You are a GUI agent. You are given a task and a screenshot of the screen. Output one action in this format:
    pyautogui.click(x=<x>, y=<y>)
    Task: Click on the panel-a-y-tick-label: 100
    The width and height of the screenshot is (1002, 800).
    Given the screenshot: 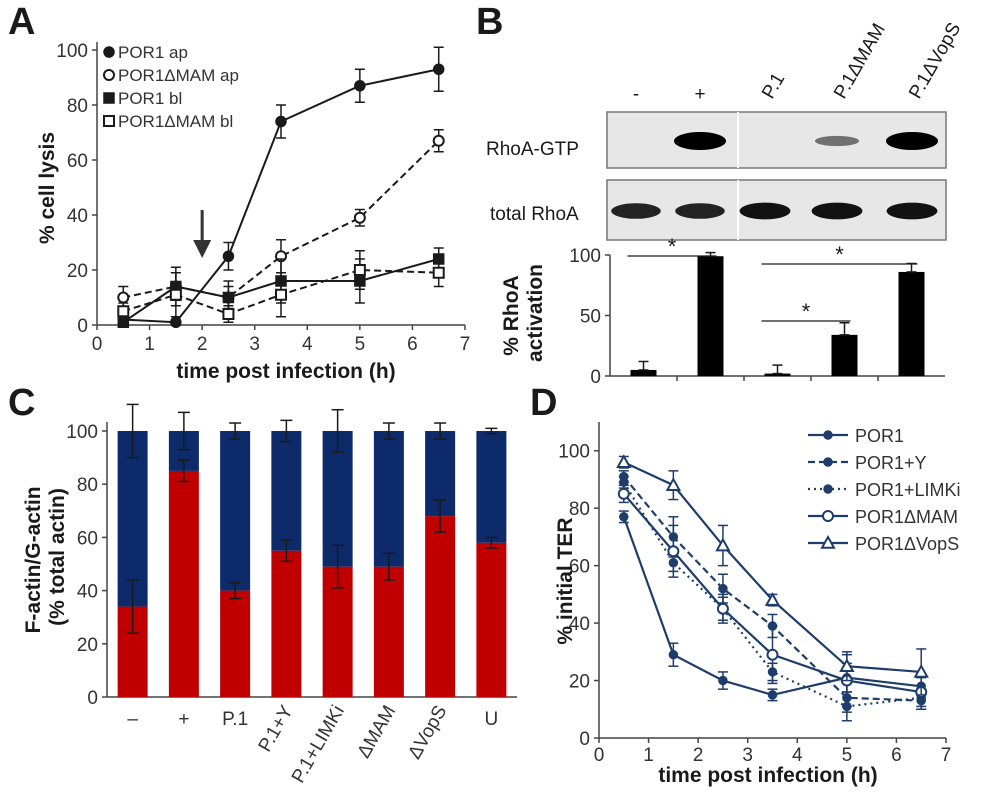 What is the action you would take?
    pyautogui.click(x=72, y=51)
    